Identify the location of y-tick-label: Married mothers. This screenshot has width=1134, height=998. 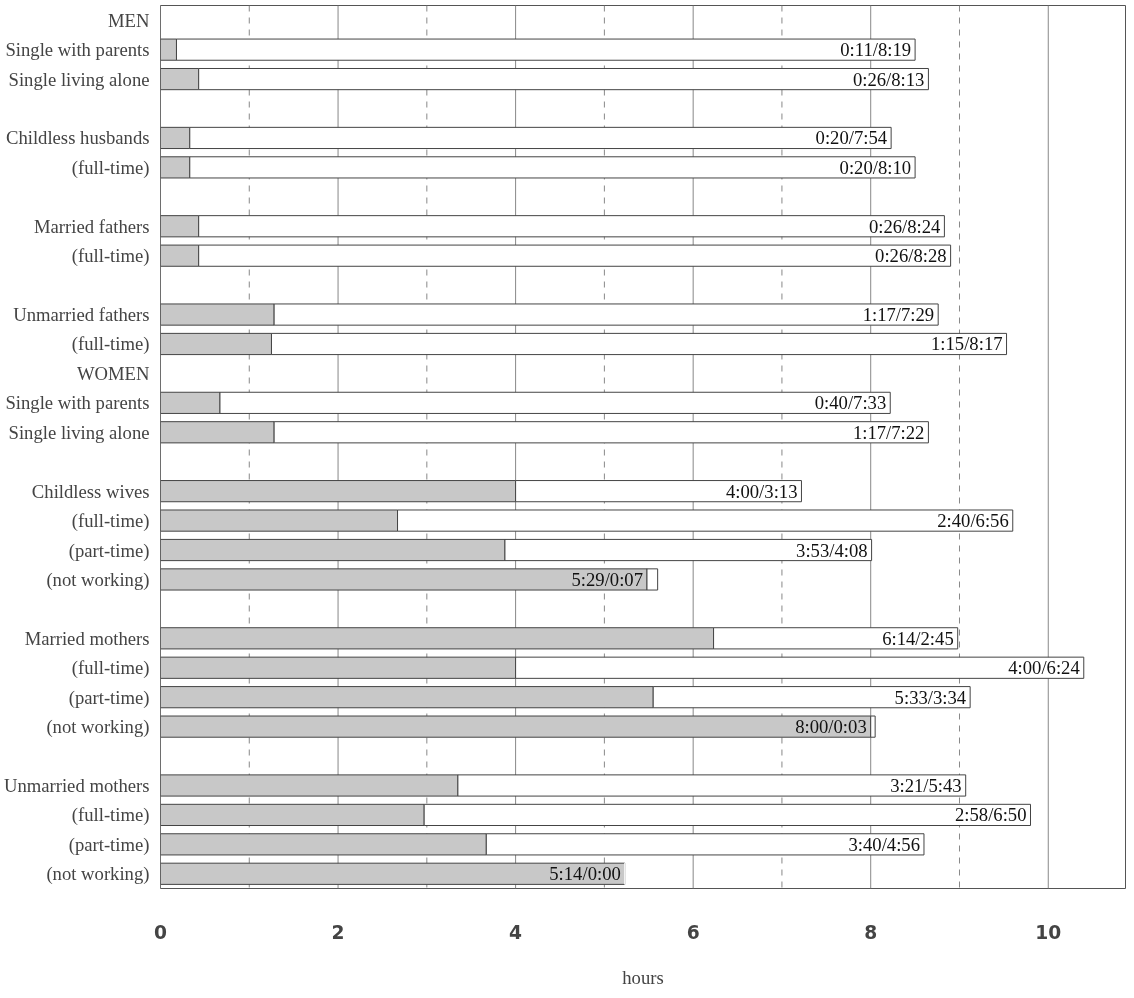
(87, 638).